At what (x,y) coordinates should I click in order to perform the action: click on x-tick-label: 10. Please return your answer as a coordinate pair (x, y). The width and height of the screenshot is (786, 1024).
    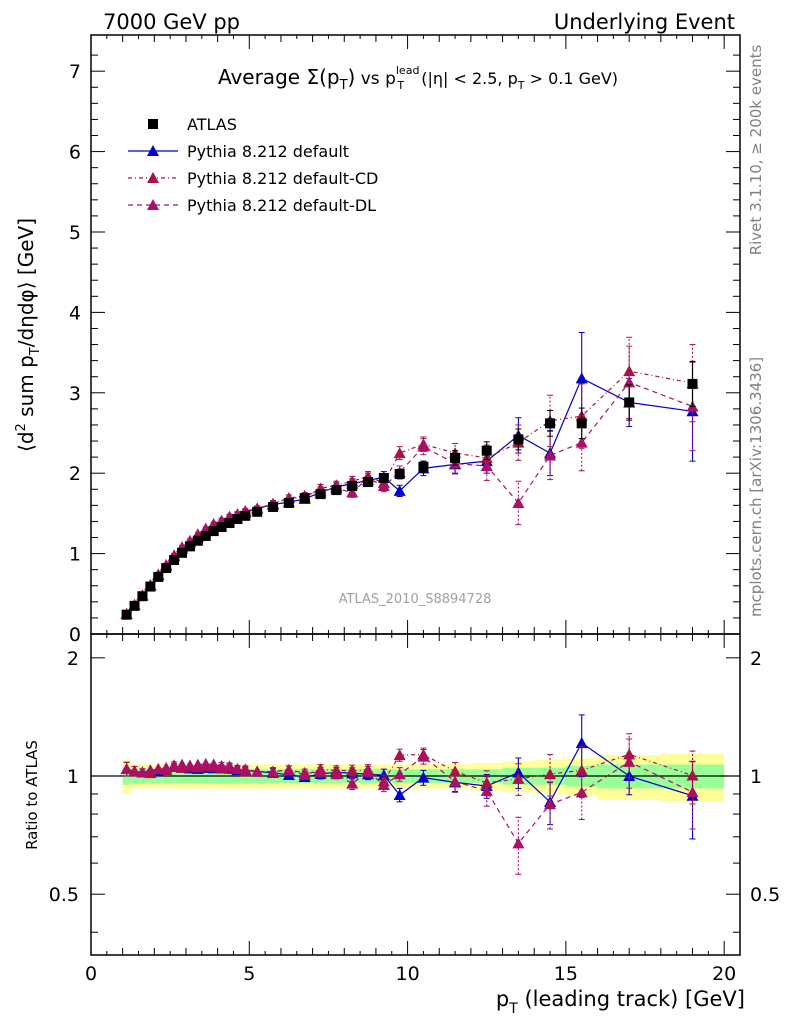
    Looking at the image, I should click on (407, 974).